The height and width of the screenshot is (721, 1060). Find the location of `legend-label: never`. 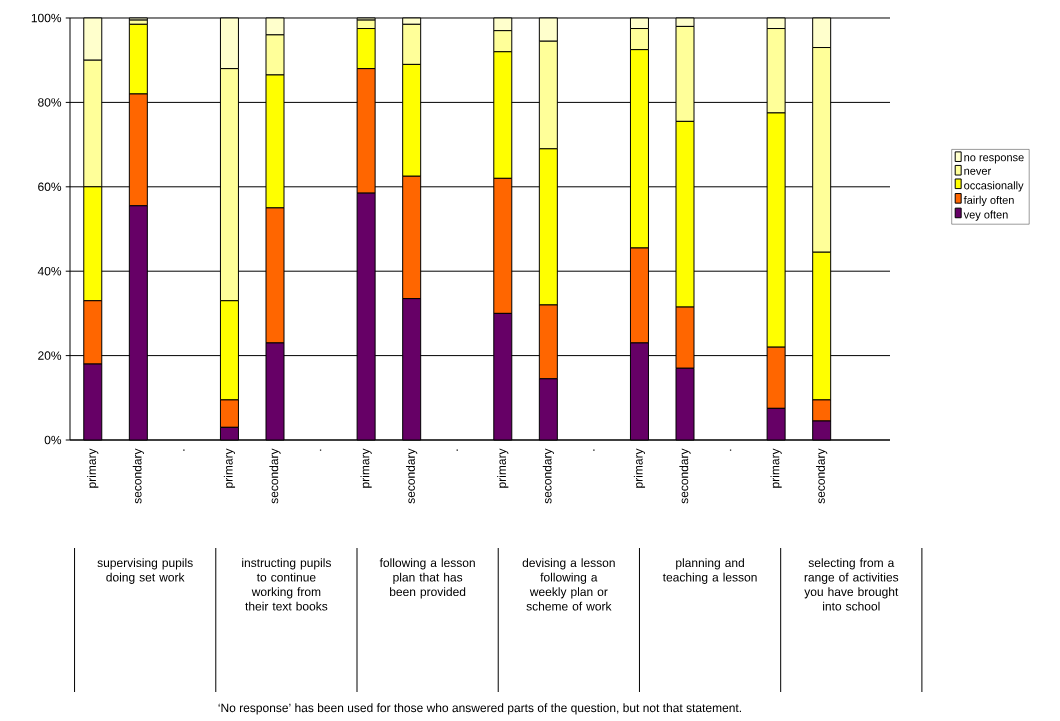

legend-label: never is located at coordinates (977, 171).